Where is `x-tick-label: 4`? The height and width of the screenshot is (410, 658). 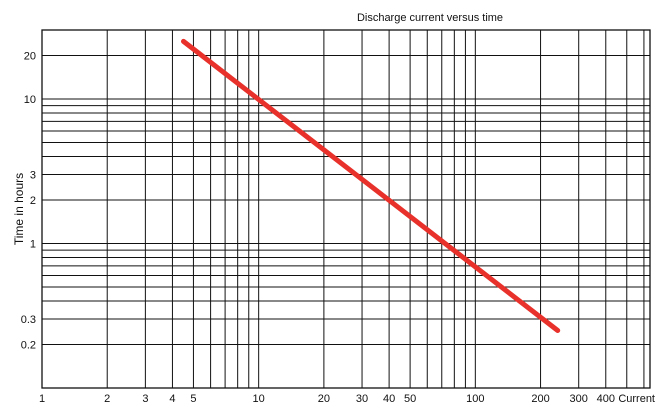
x-tick-label: 4 is located at coordinates (172, 399).